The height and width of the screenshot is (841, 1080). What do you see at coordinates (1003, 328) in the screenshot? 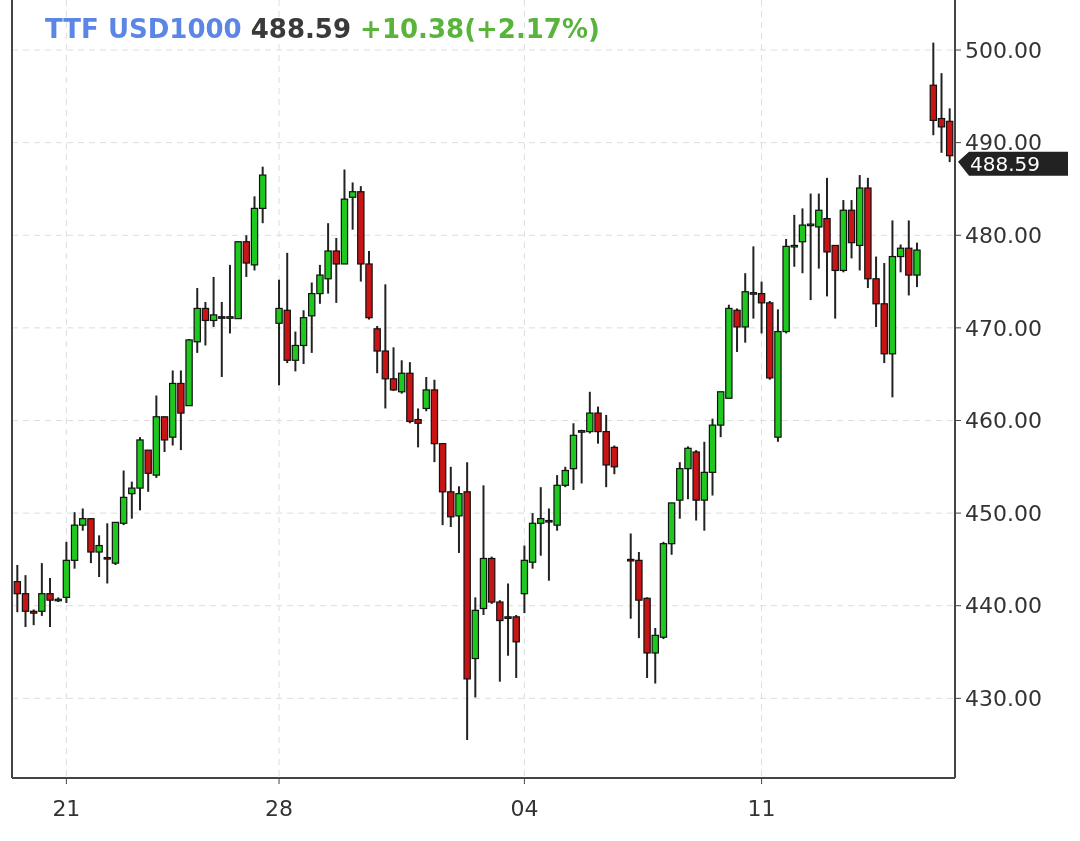
I see `y-tick-label: 470.00` at bounding box center [1003, 328].